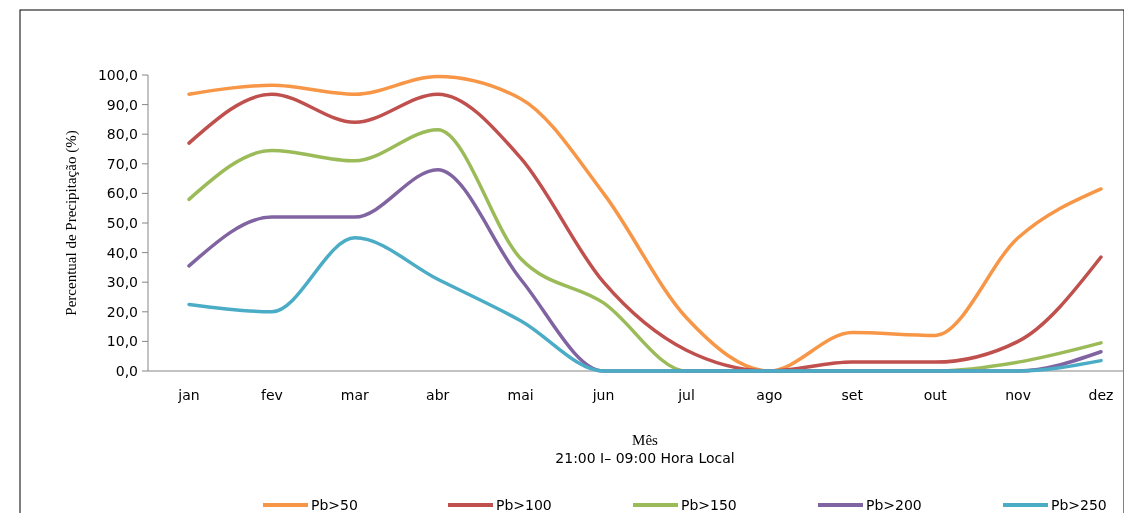 Image resolution: width=1132 pixels, height=521 pixels. What do you see at coordinates (126, 370) in the screenshot?
I see `y-tick-label: 0,0` at bounding box center [126, 370].